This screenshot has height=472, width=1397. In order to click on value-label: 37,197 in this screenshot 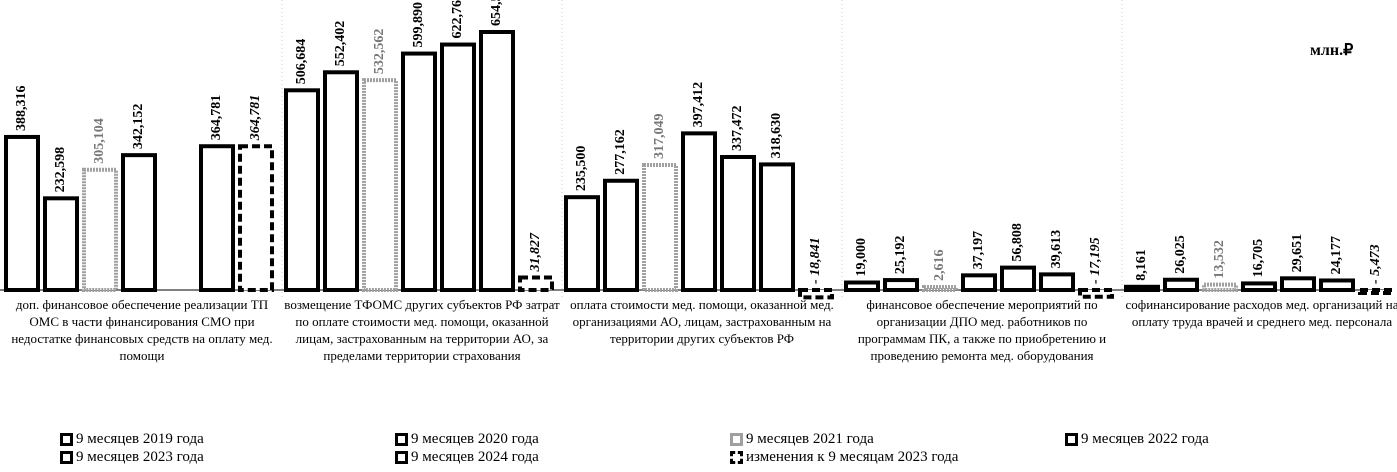, I will do `click(978, 250)`.